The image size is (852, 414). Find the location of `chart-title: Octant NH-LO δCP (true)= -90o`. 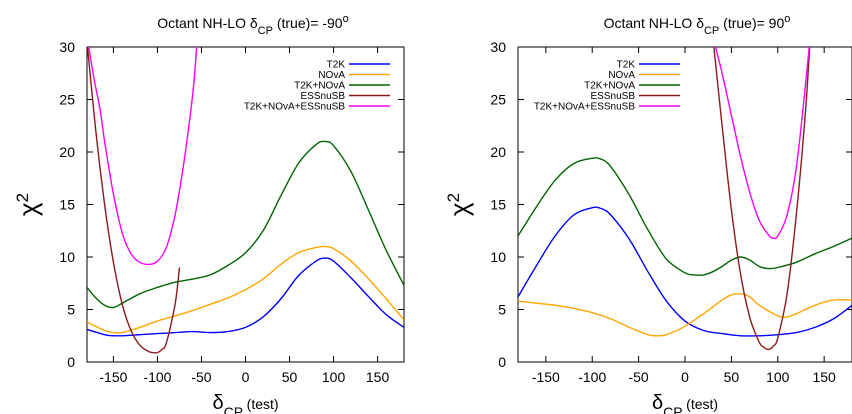

chart-title: Octant NH-LO δCP (true)= -90o is located at coordinates (252, 25).